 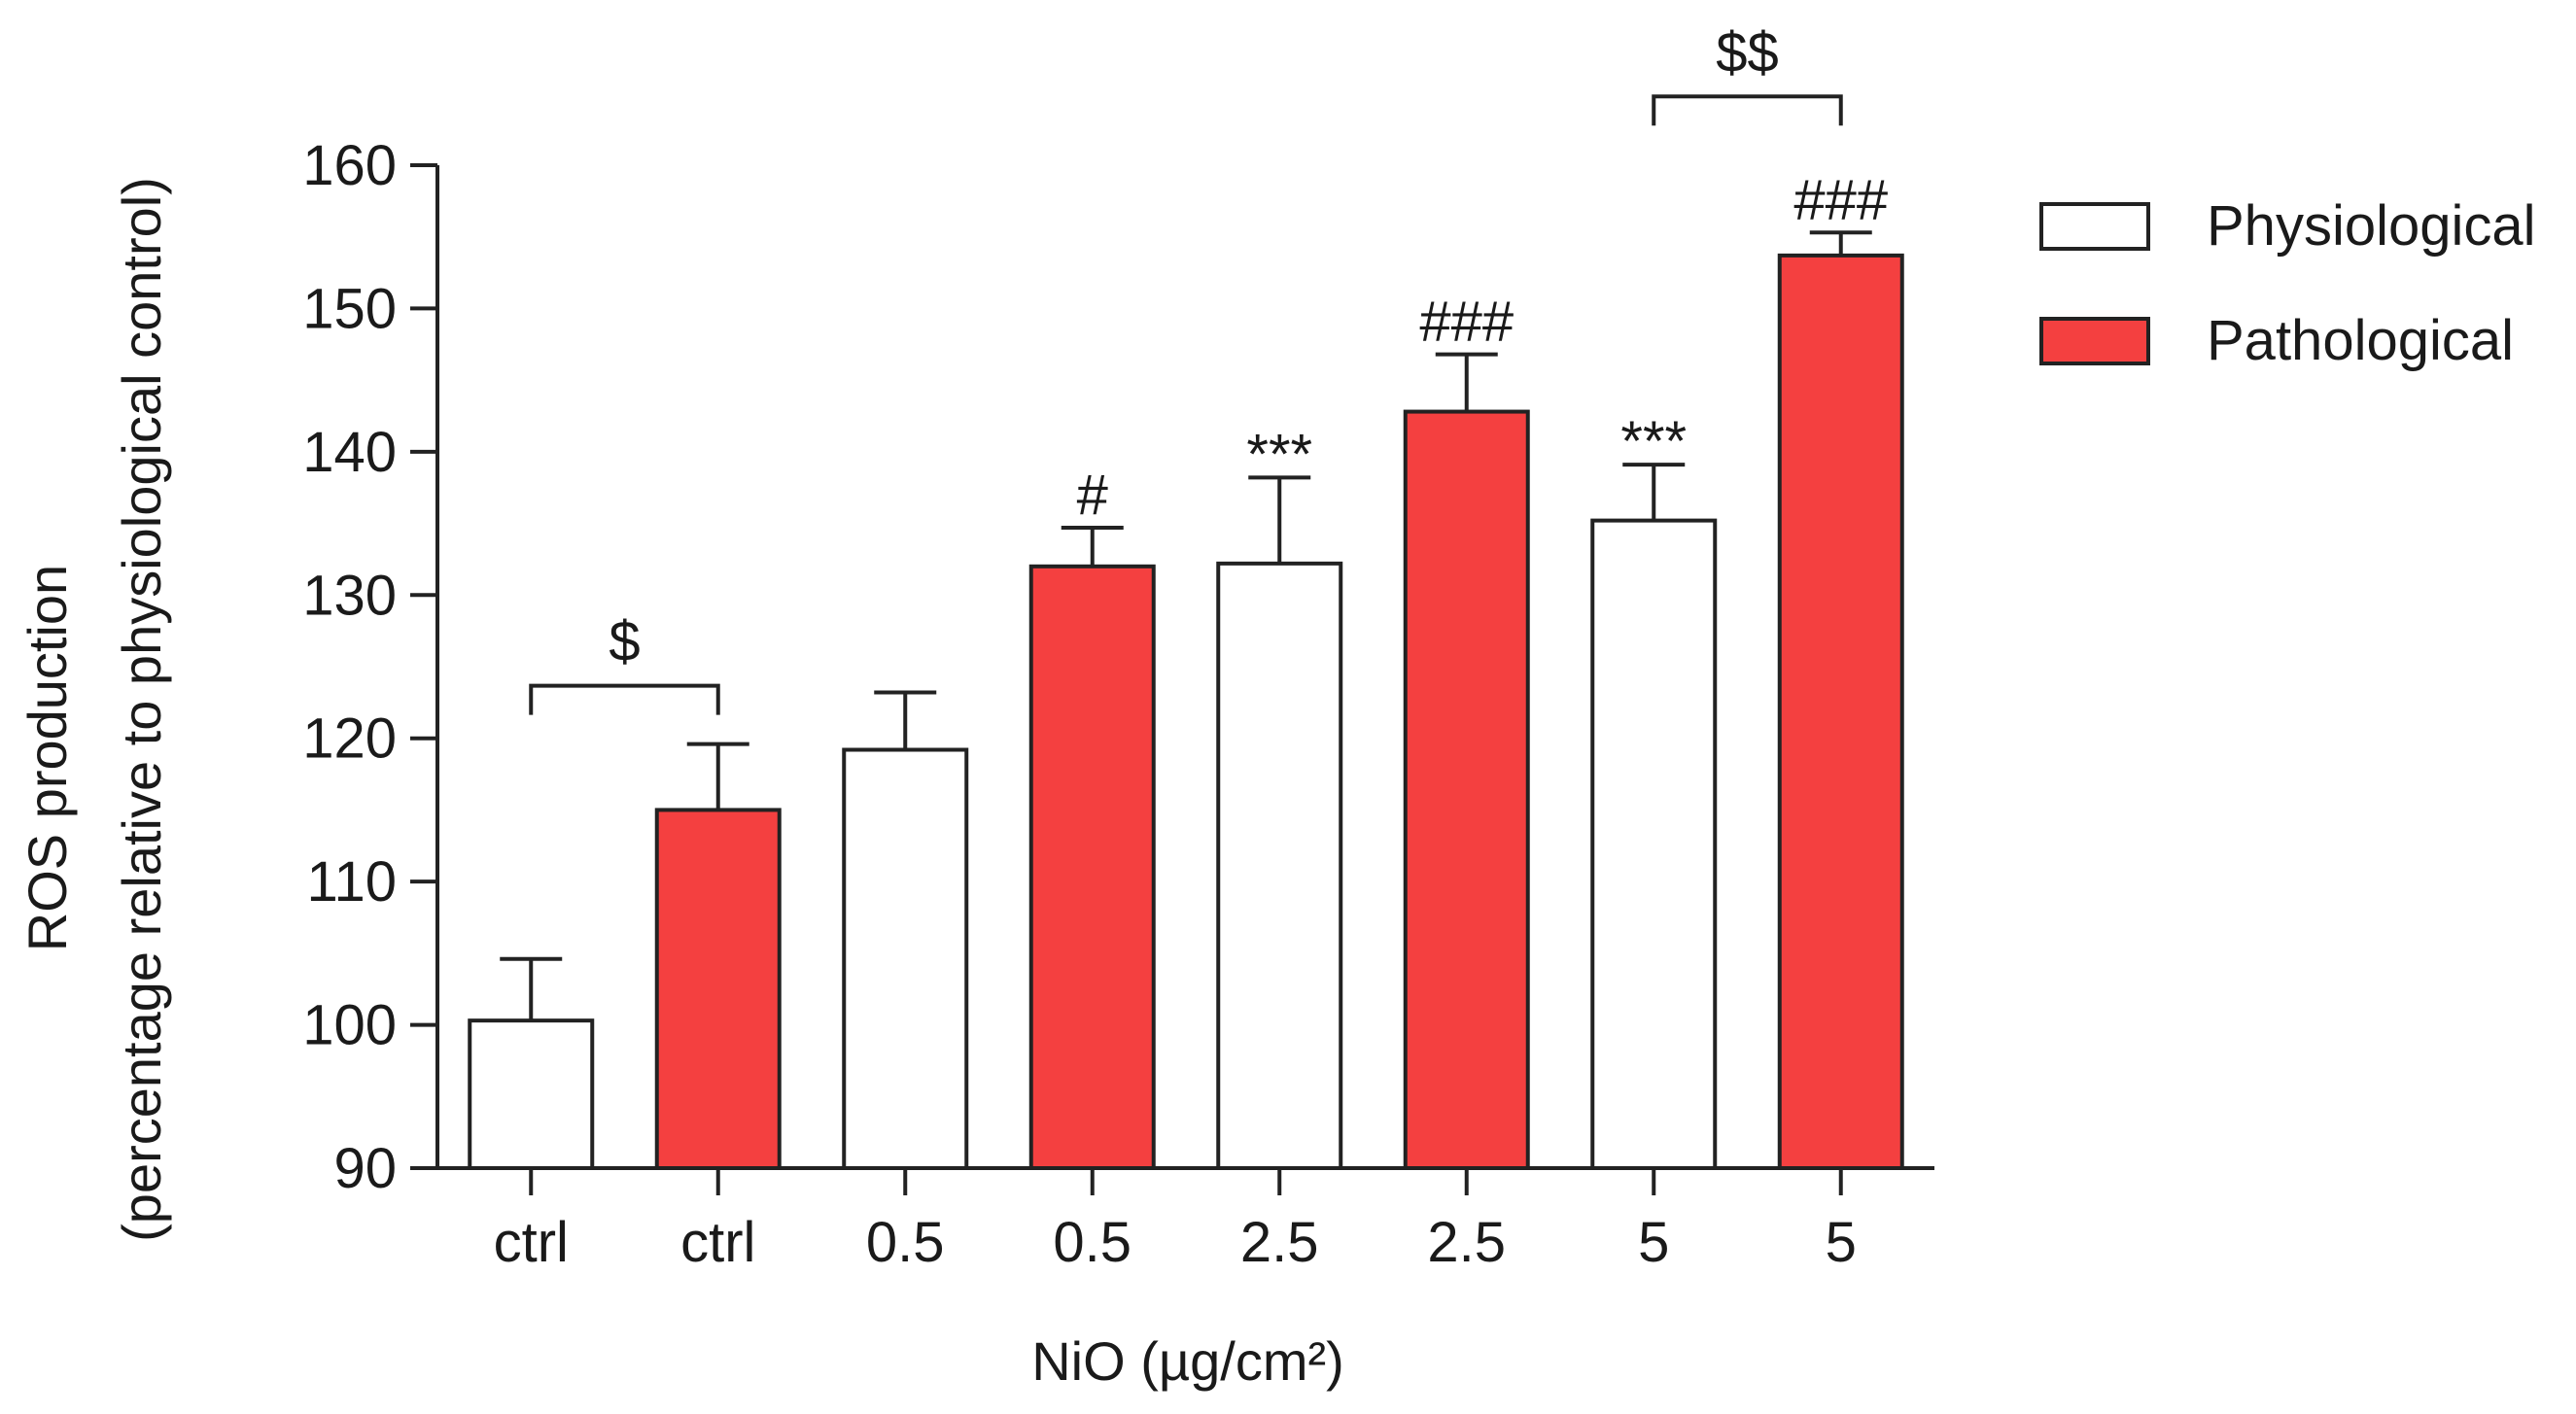 What do you see at coordinates (365, 1168) in the screenshot?
I see `y-tick-label: 90` at bounding box center [365, 1168].